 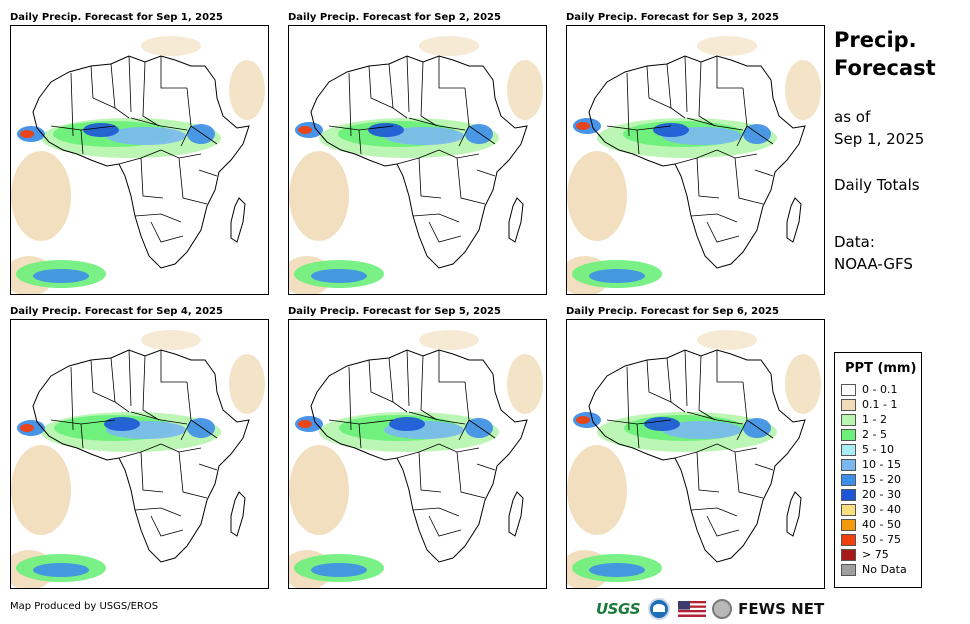 What do you see at coordinates (885, 68) in the screenshot?
I see `map-title-line2: Forecast` at bounding box center [885, 68].